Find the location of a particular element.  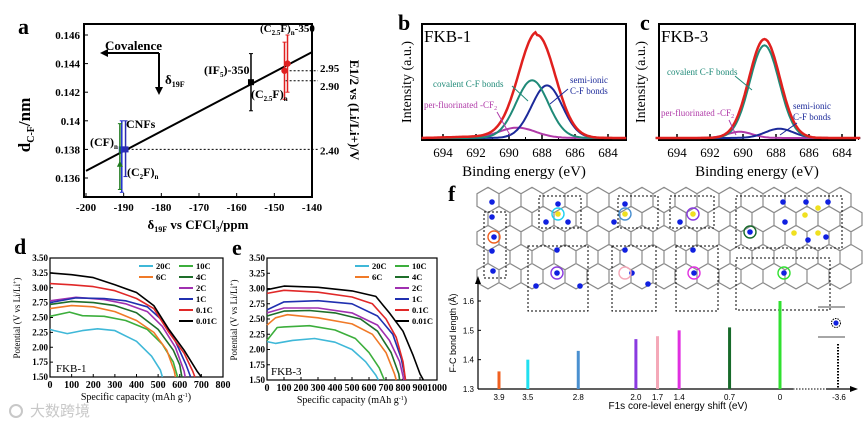

pointer-covalent-b is located at coordinates (520, 93).